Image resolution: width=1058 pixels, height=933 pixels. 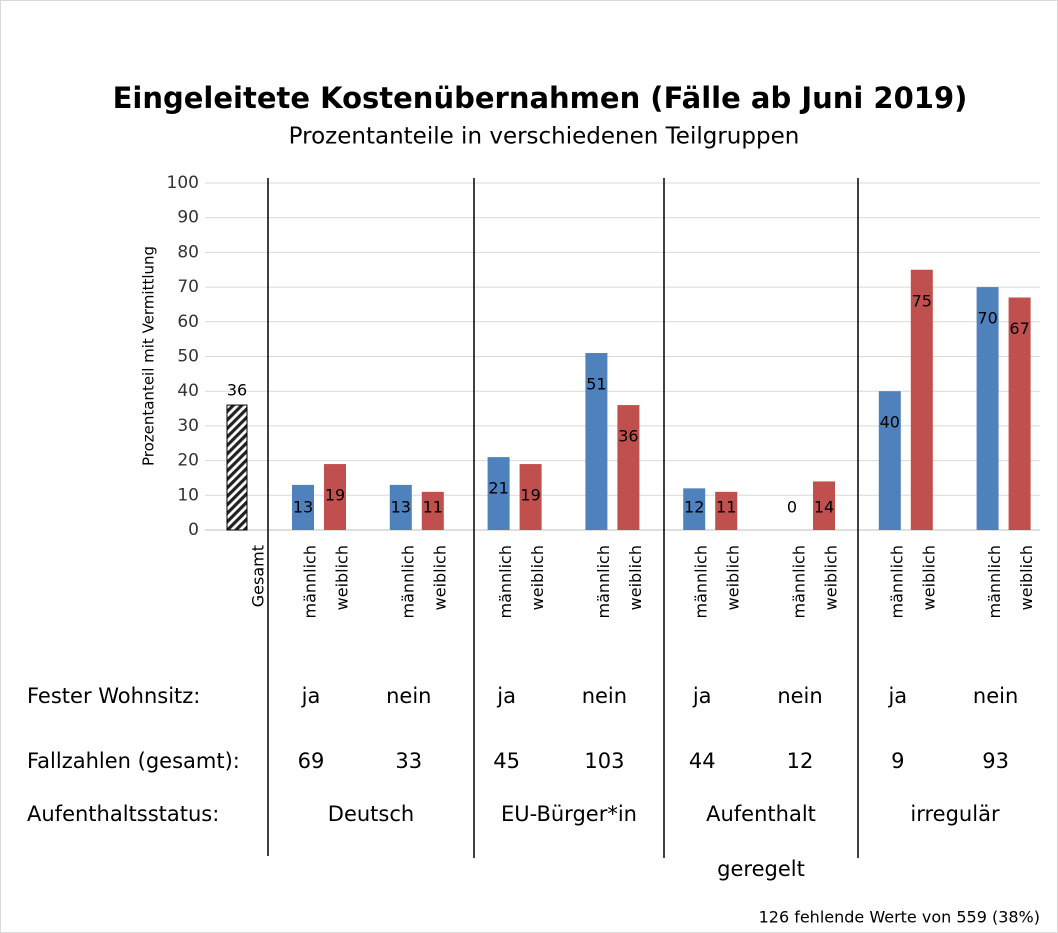 What do you see at coordinates (899, 917) in the screenshot?
I see `footnote: 126 fehlende Werte von 559 (38%)` at bounding box center [899, 917].